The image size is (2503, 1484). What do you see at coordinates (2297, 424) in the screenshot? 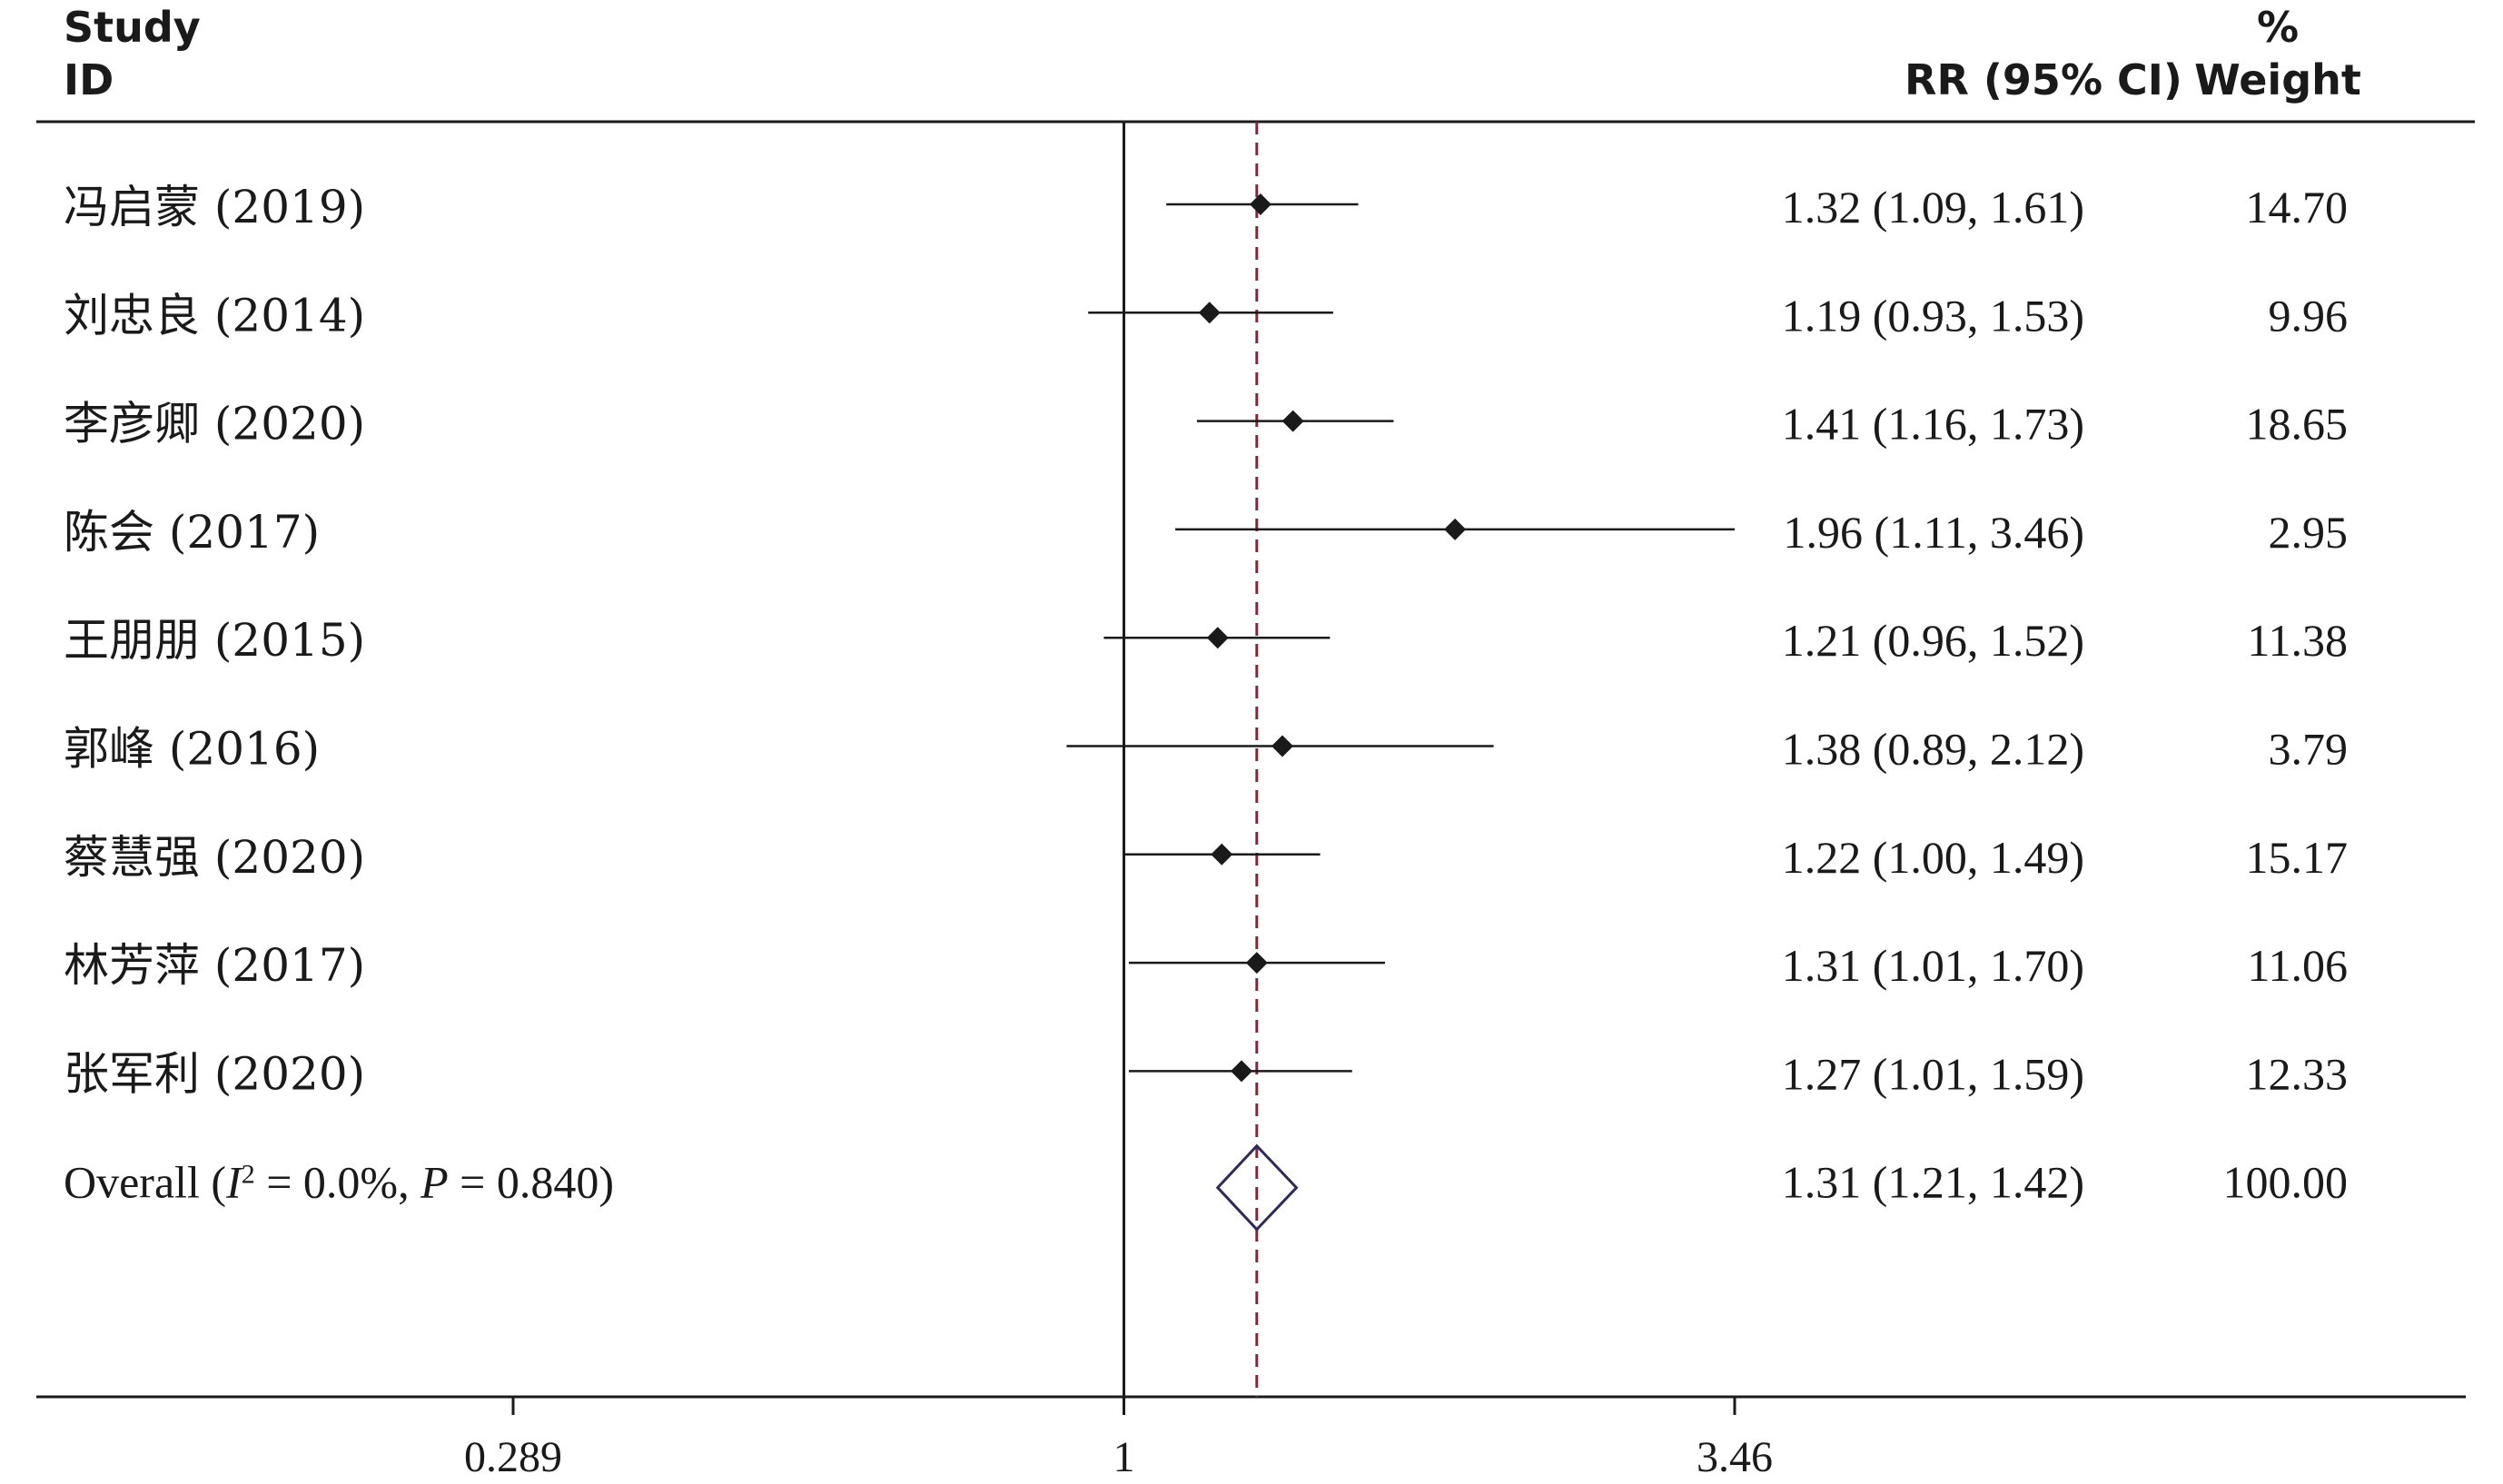
I see `weight-value: 18.65` at bounding box center [2297, 424].